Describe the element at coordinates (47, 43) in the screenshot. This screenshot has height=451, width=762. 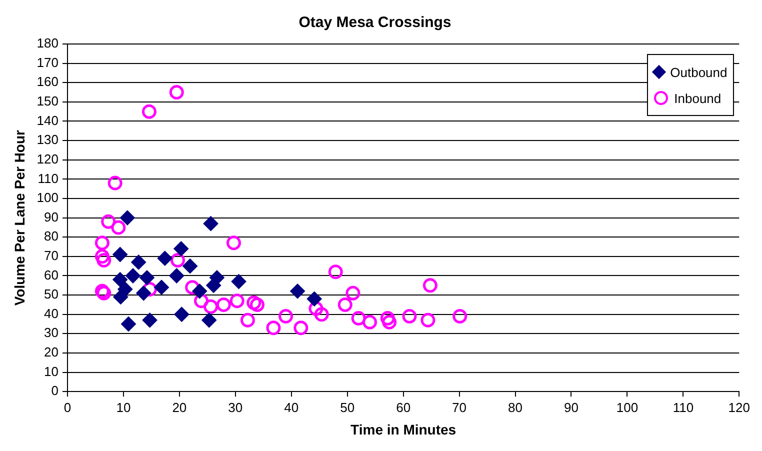
I see `y-tick-label: 180` at that location.